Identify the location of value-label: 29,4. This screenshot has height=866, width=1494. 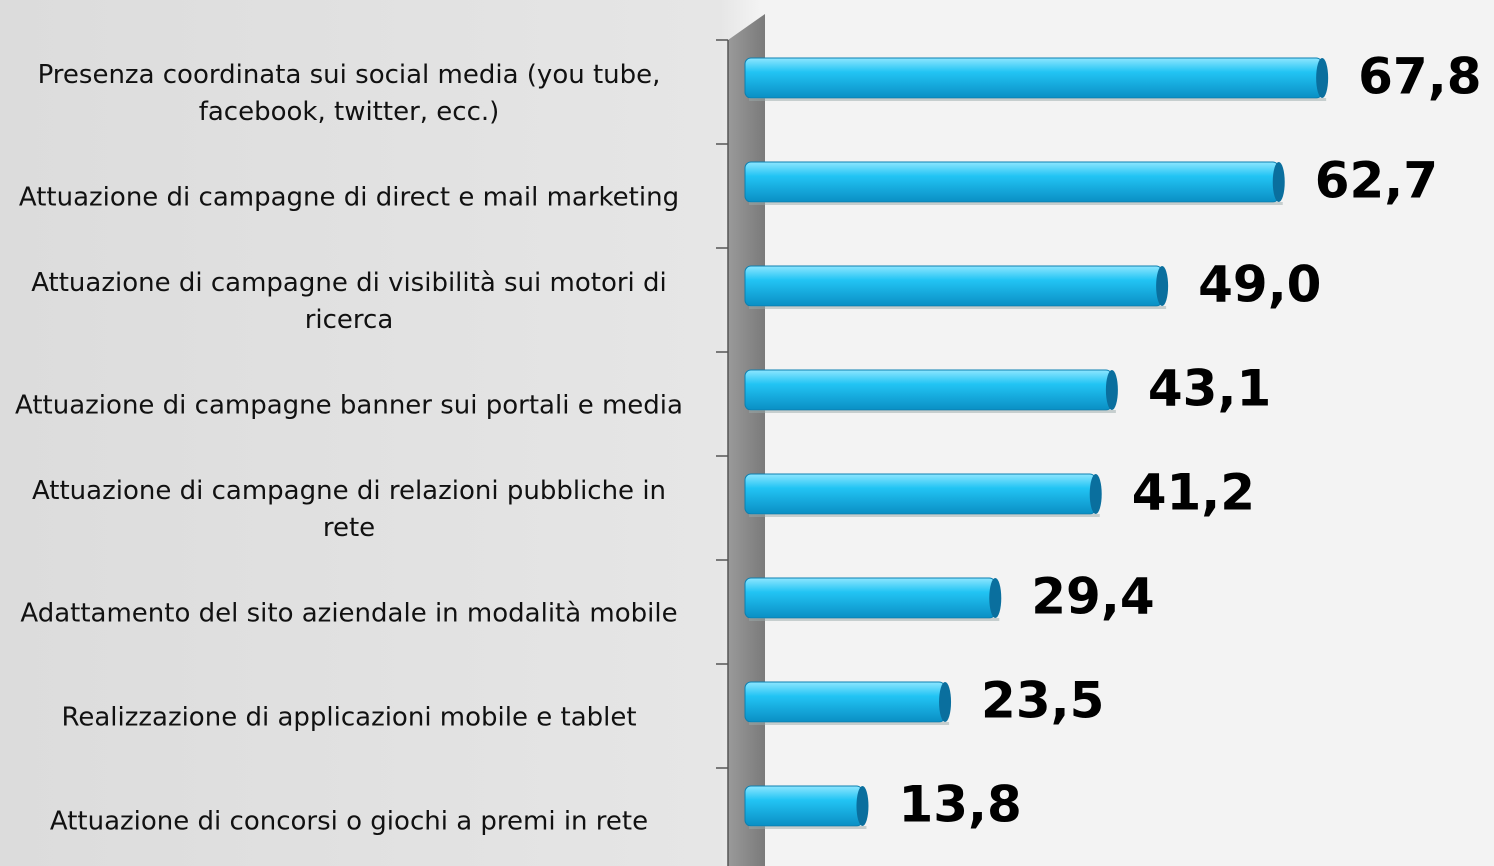
(1092, 597).